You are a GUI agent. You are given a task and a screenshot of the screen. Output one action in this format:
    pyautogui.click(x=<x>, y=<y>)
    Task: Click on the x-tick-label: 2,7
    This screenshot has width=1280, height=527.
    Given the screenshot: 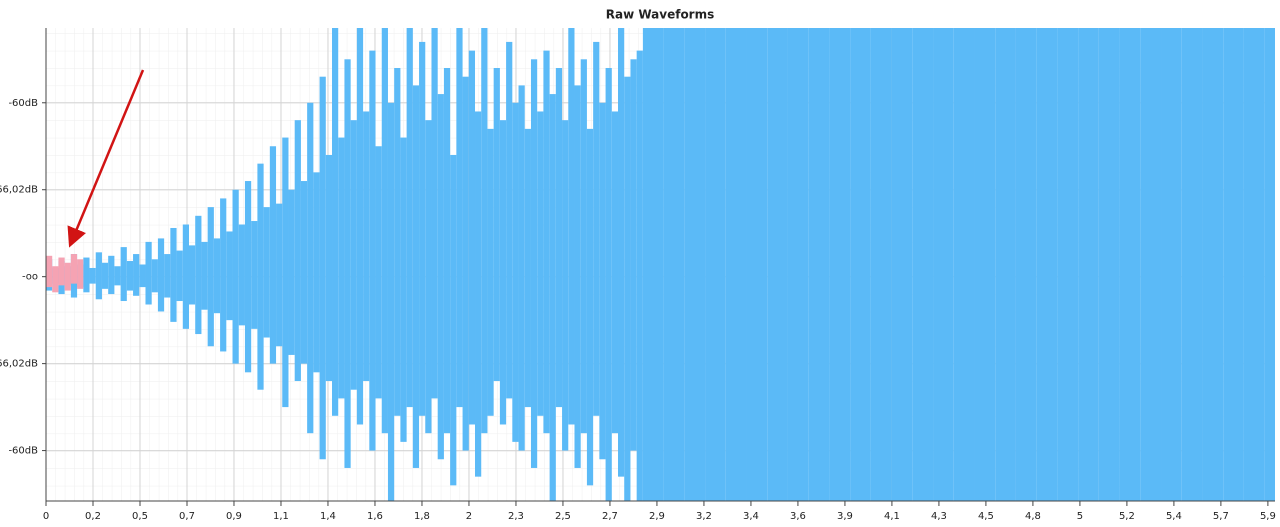 What is the action you would take?
    pyautogui.click(x=610, y=516)
    